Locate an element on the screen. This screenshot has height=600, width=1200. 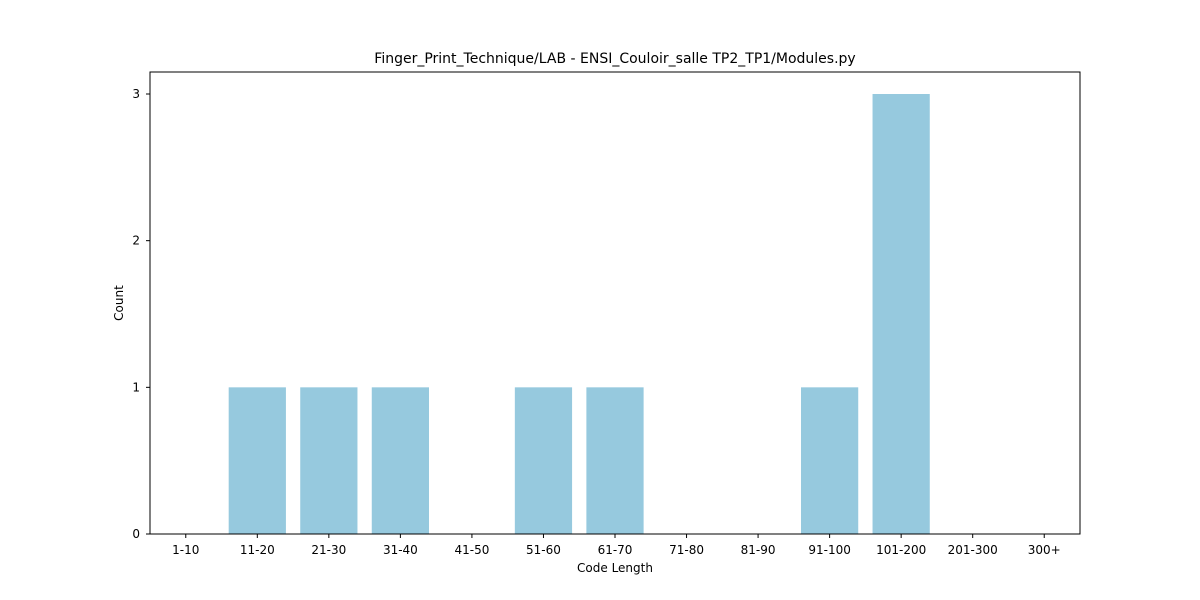
x-tick-label: 41-50 is located at coordinates (471, 550).